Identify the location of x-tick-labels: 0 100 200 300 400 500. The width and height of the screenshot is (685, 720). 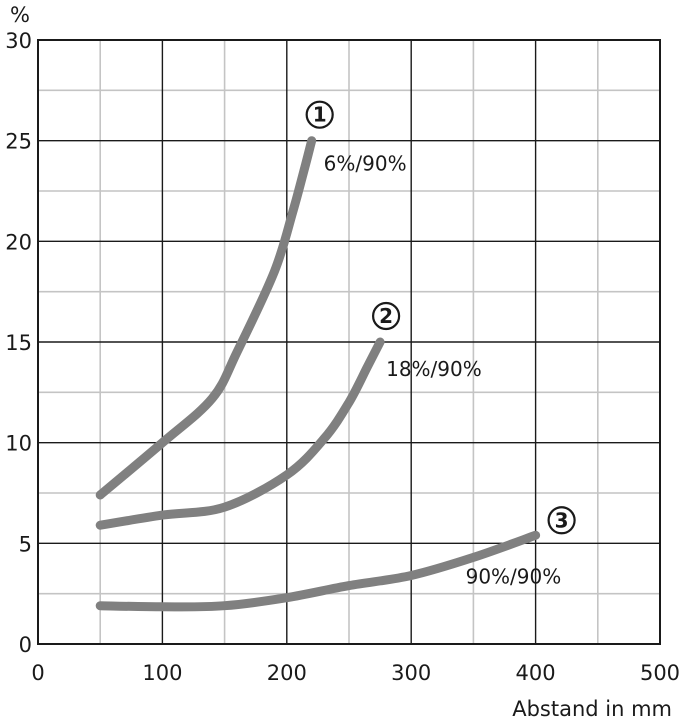
(355, 673).